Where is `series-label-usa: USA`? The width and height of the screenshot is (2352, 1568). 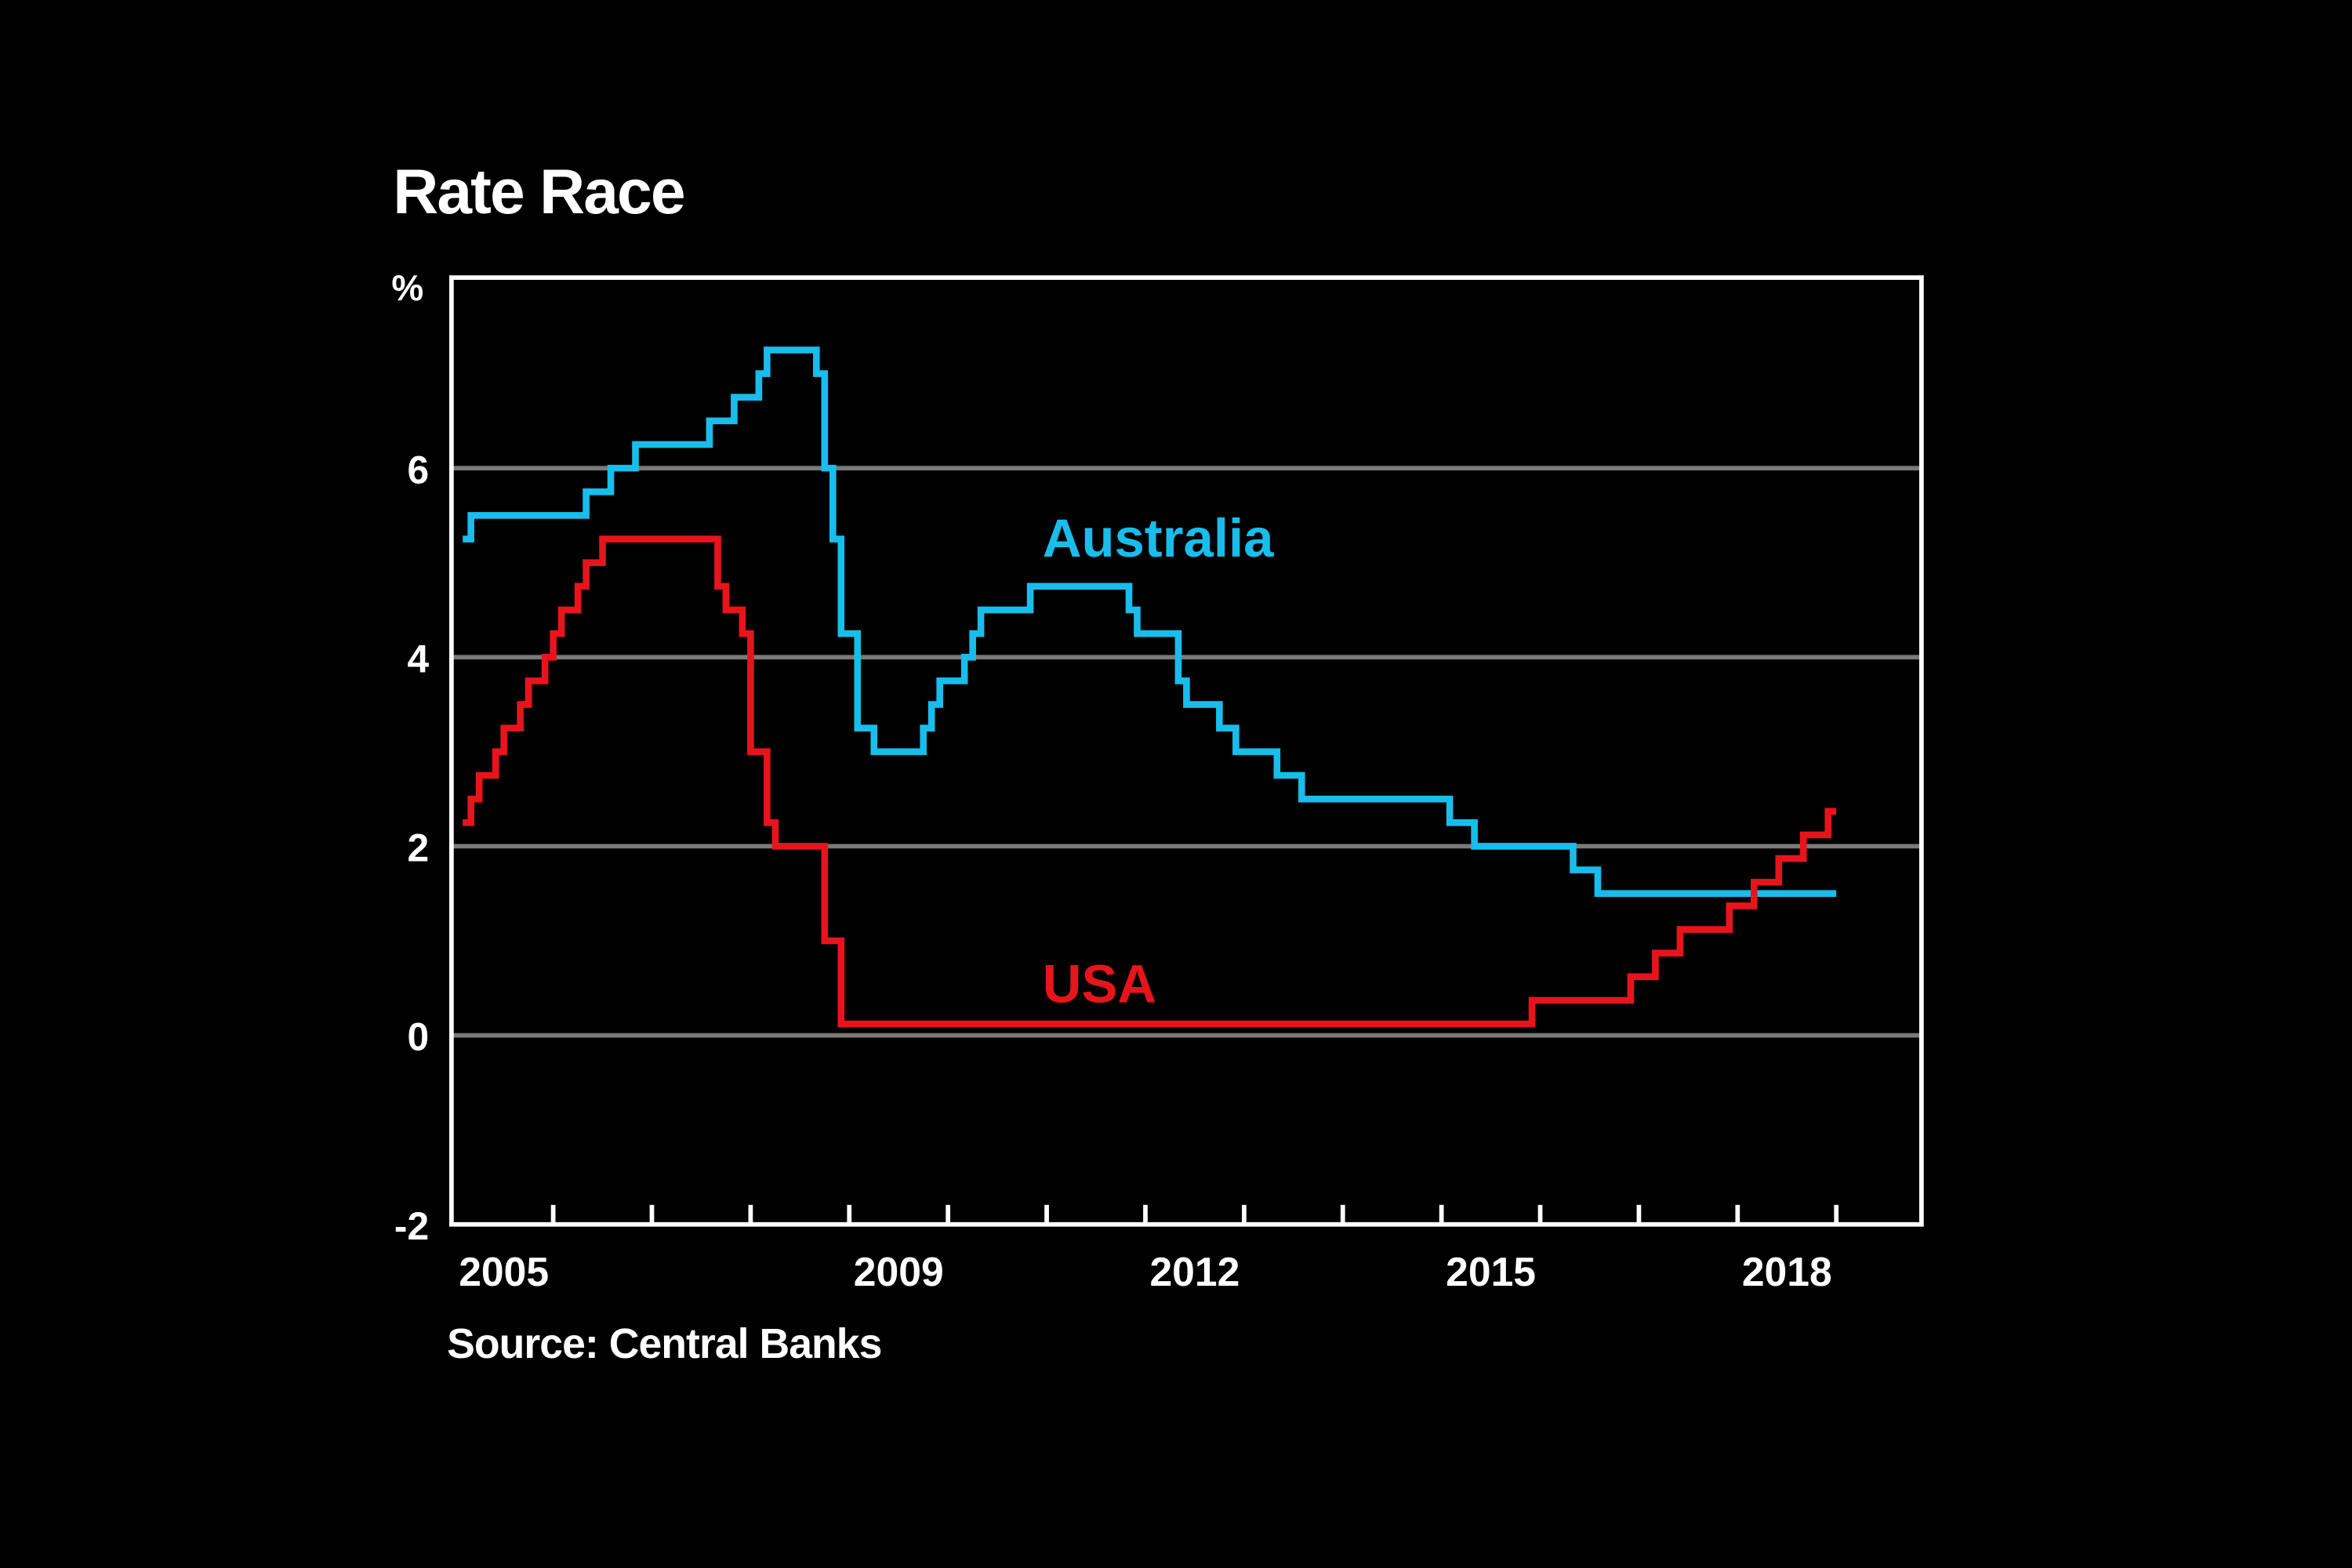 series-label-usa: USA is located at coordinates (1099, 984).